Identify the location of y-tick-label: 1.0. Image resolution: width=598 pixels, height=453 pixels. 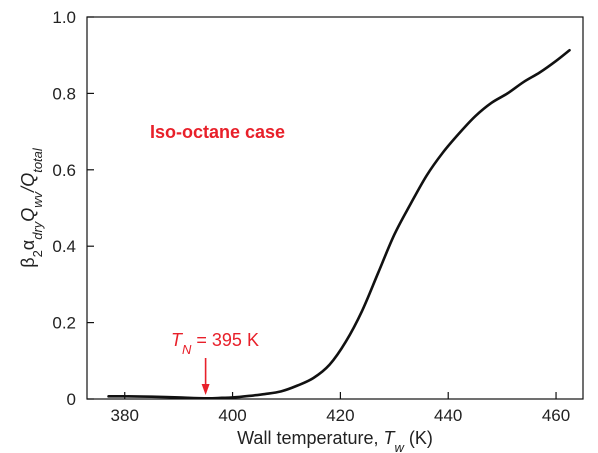
(64, 17).